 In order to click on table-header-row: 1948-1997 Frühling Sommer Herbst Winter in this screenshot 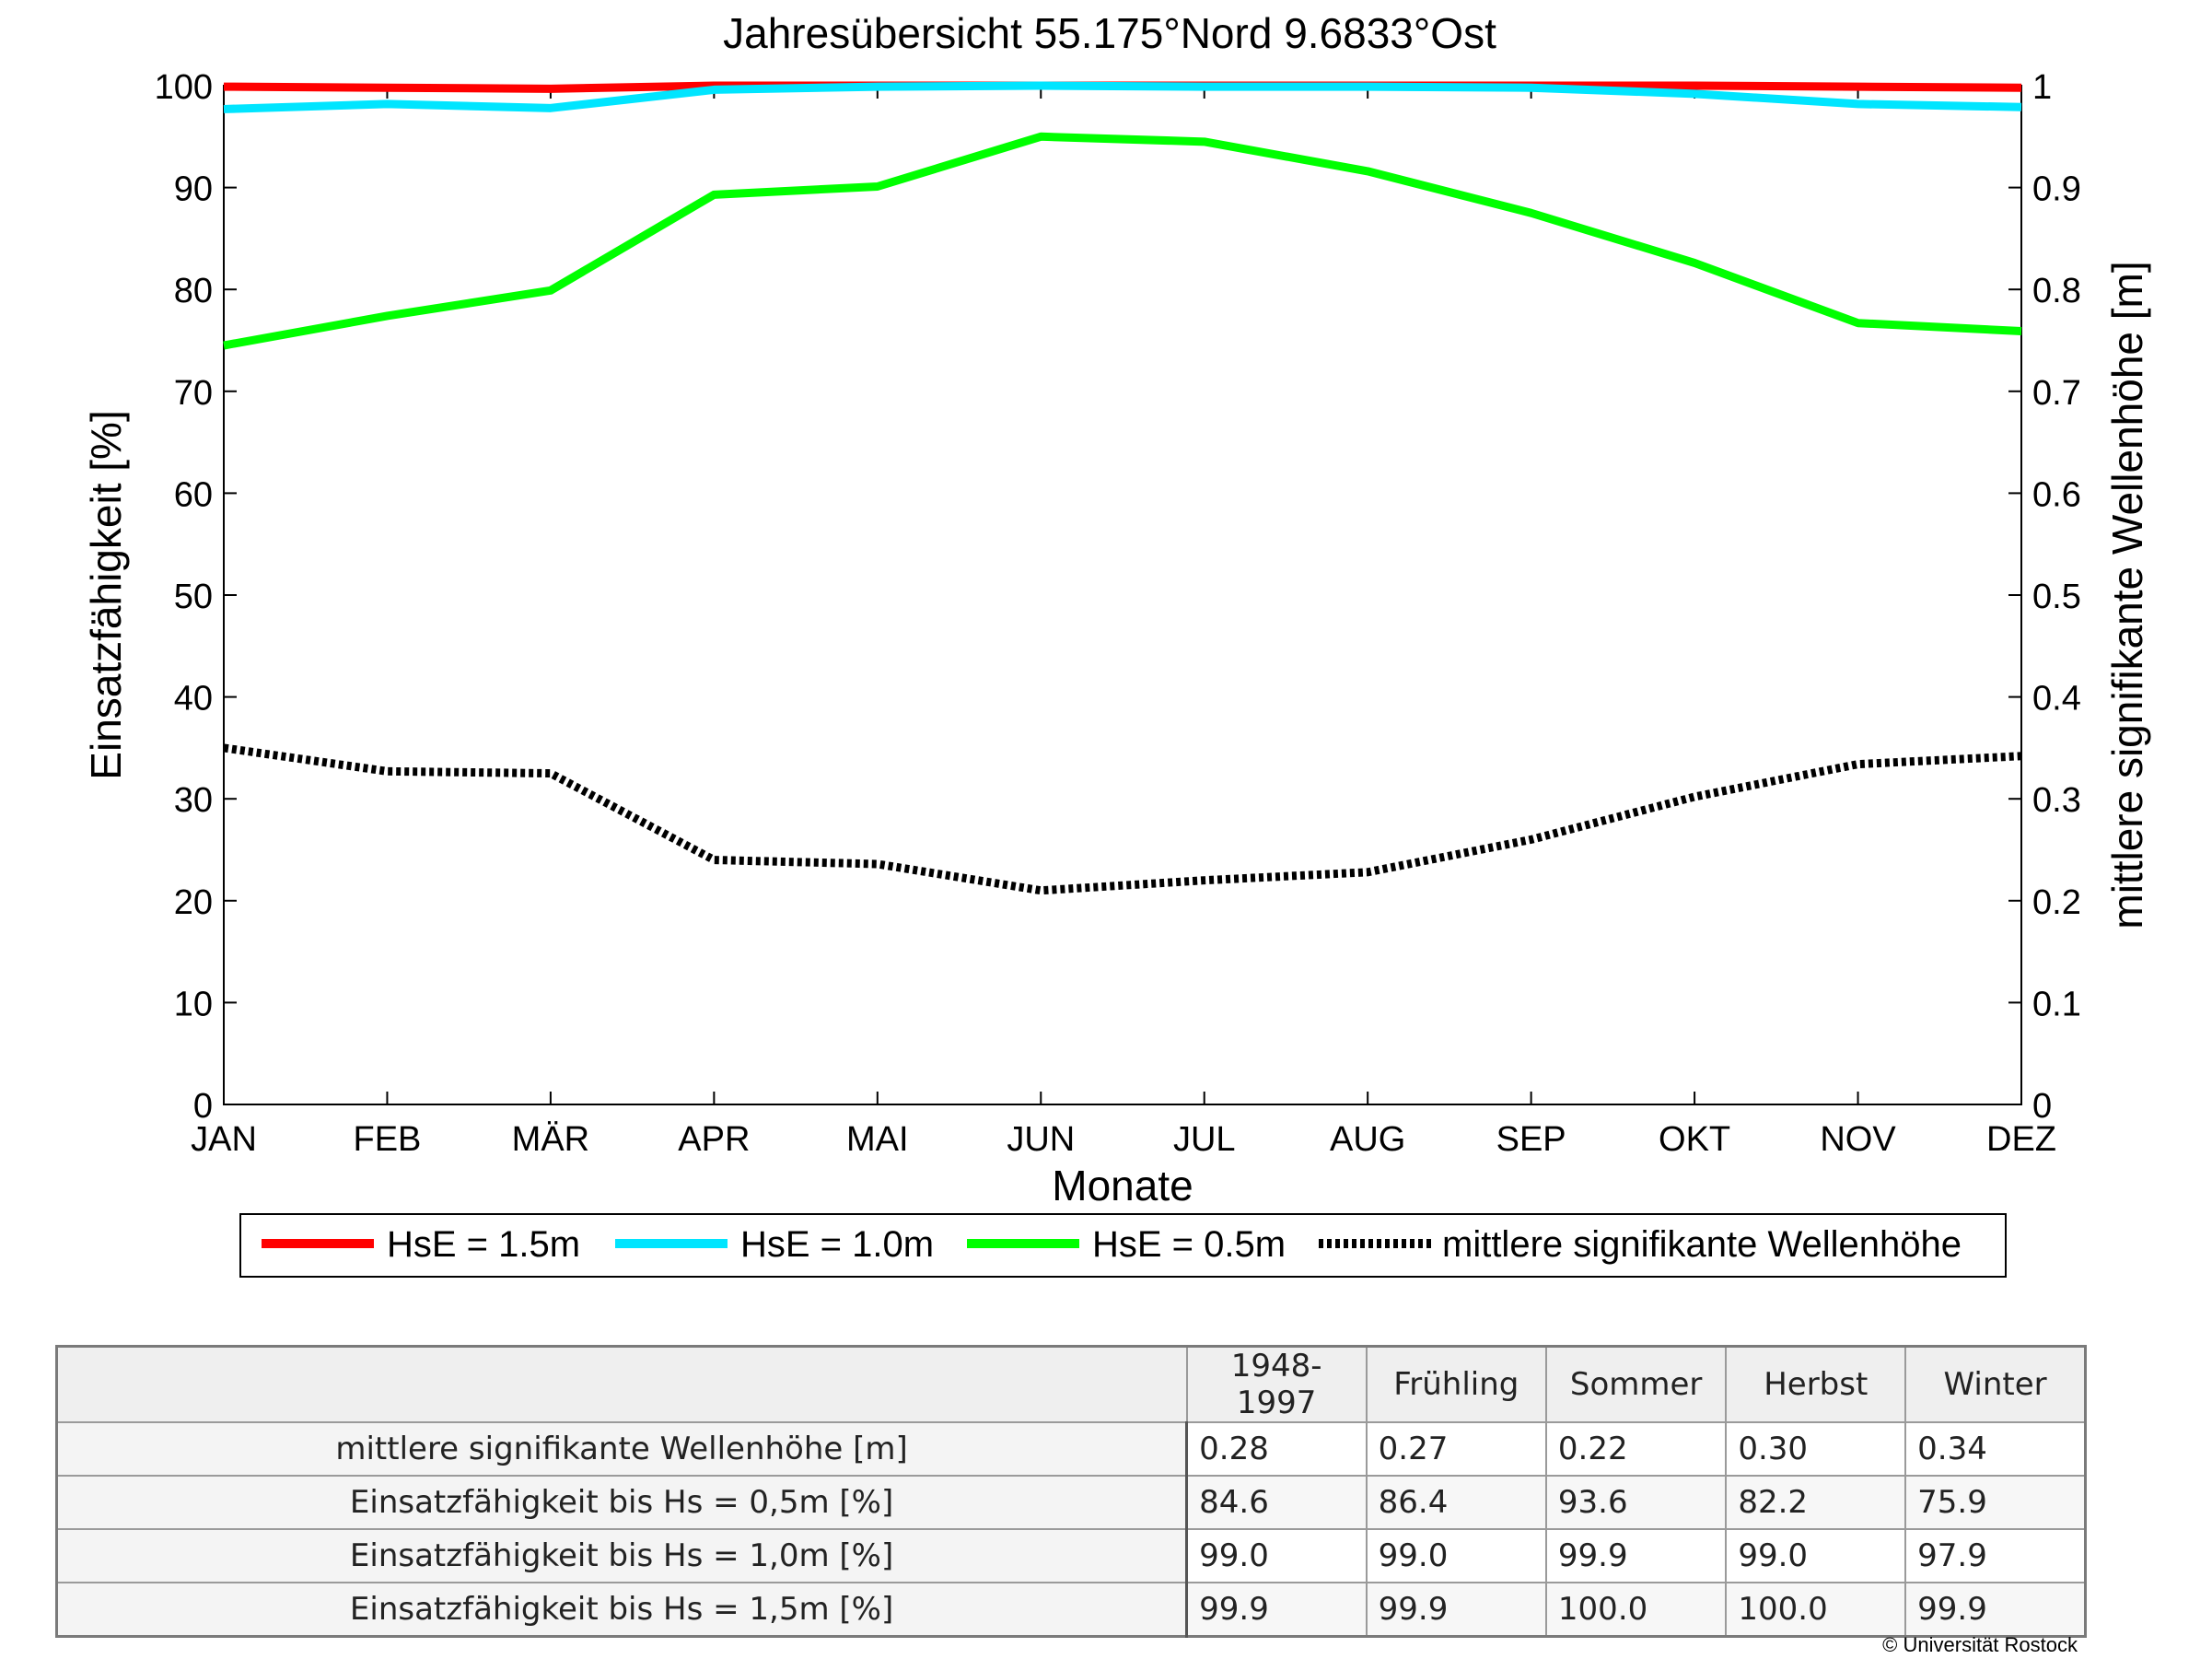, I will do `click(1071, 1384)`.